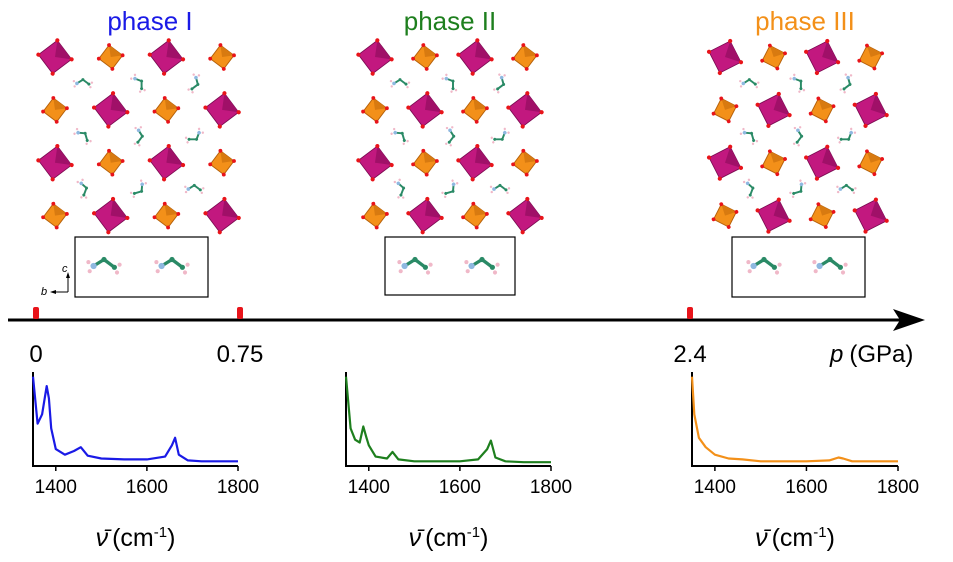 The width and height of the screenshot is (953, 562). What do you see at coordinates (805, 21) in the screenshot?
I see `phase-title-3: phase III` at bounding box center [805, 21].